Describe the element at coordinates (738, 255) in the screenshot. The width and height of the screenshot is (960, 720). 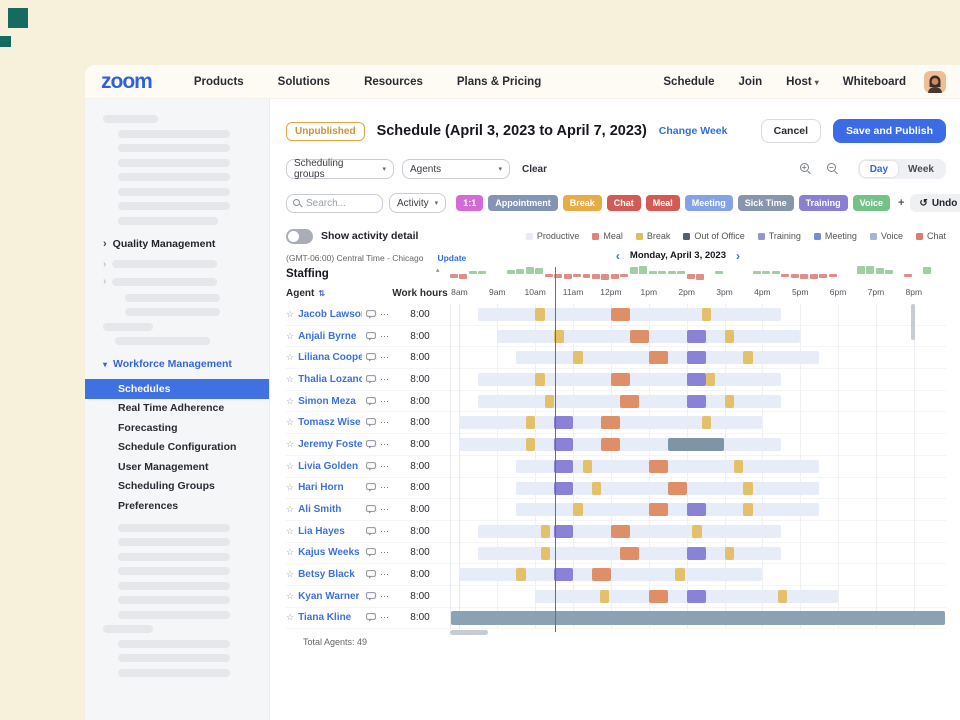
I see `next-day-icon: ›` at that location.